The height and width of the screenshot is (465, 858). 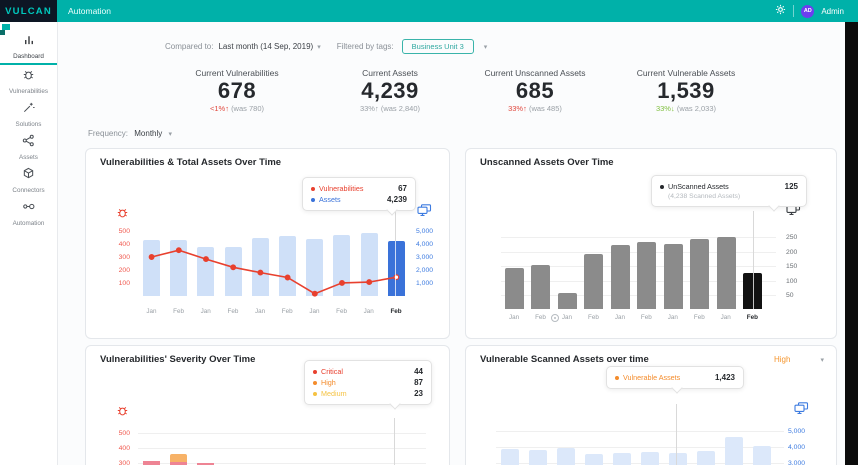 What do you see at coordinates (28, 143) in the screenshot?
I see `network-icon` at bounding box center [28, 143].